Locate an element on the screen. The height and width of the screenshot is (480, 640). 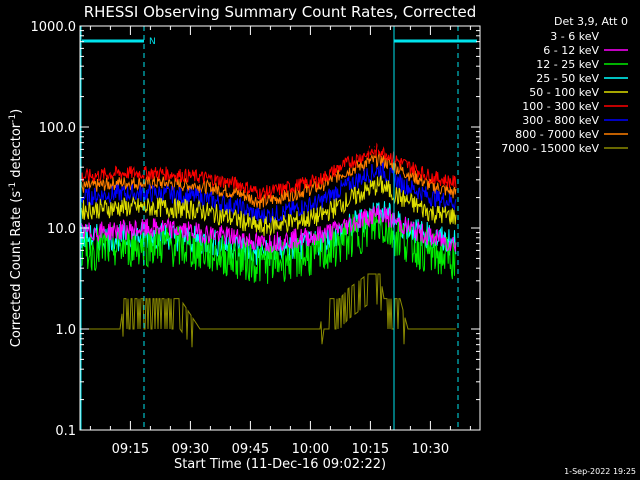
y-tick-label: 100.0 is located at coordinates (57, 128).